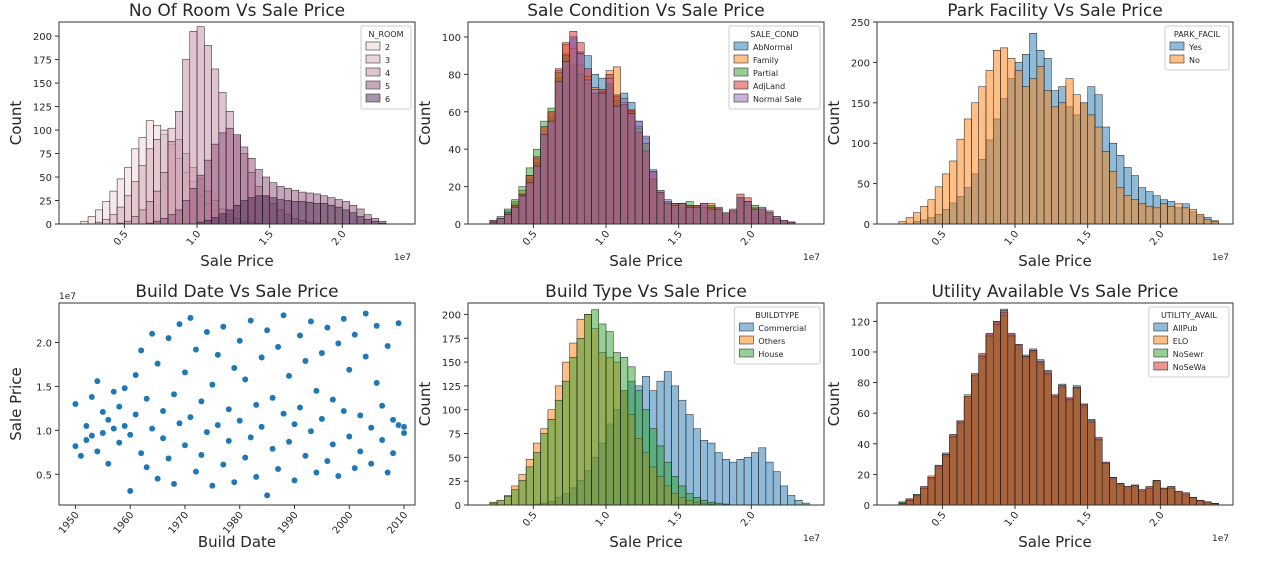  Describe the element at coordinates (1194, 60) in the screenshot. I see `legend-label: No` at that location.